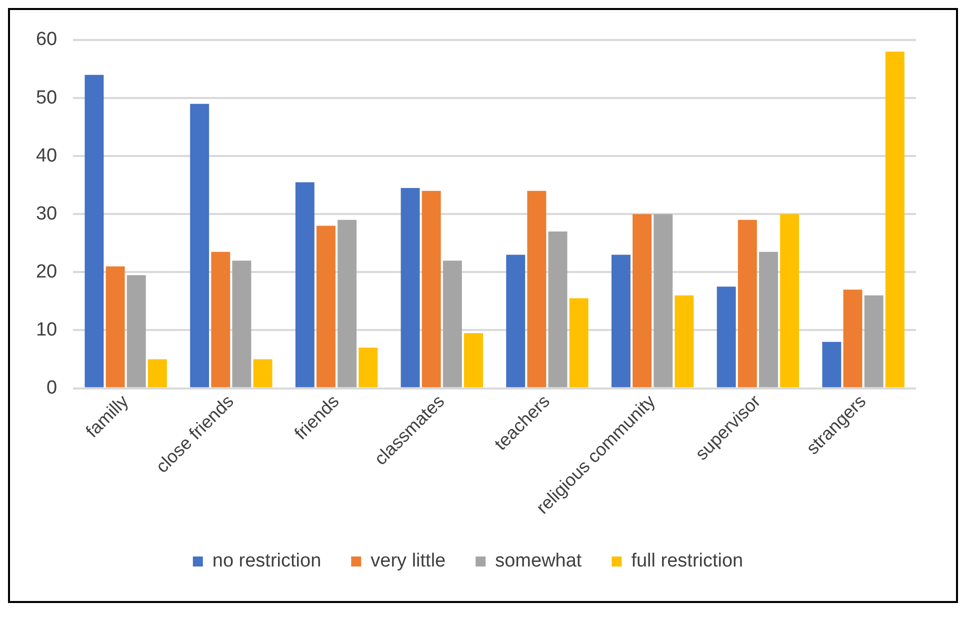 Image resolution: width=974 pixels, height=617 pixels. What do you see at coordinates (47, 271) in the screenshot?
I see `y-tick-label: 20` at bounding box center [47, 271].